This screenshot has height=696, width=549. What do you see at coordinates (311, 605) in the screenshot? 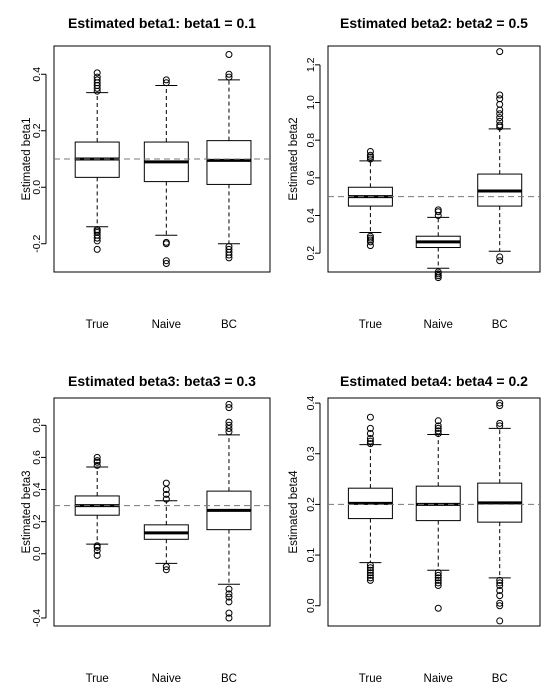
I see `y-tick-label: 0.0` at bounding box center [311, 605].